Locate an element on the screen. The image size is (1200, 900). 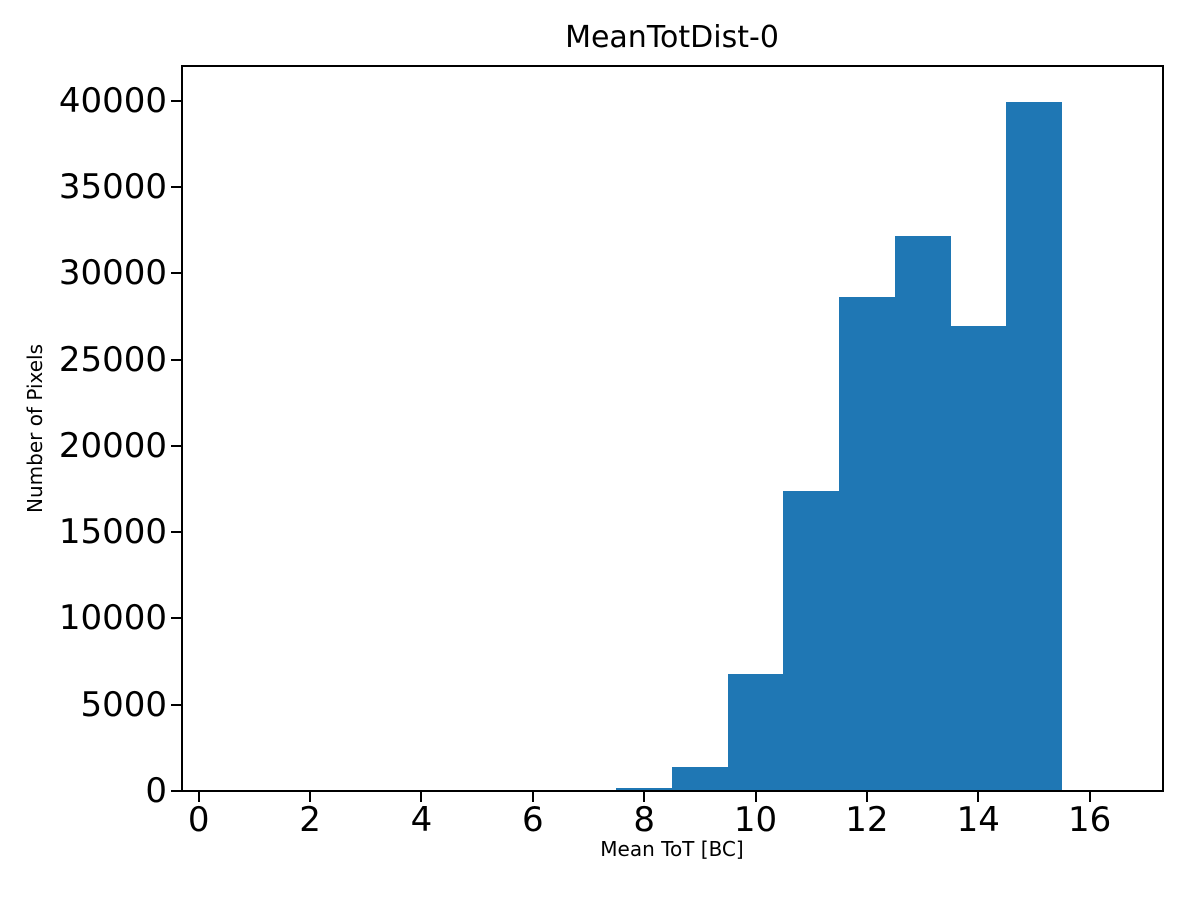
y-tick-label: 10000 is located at coordinates (112, 618).